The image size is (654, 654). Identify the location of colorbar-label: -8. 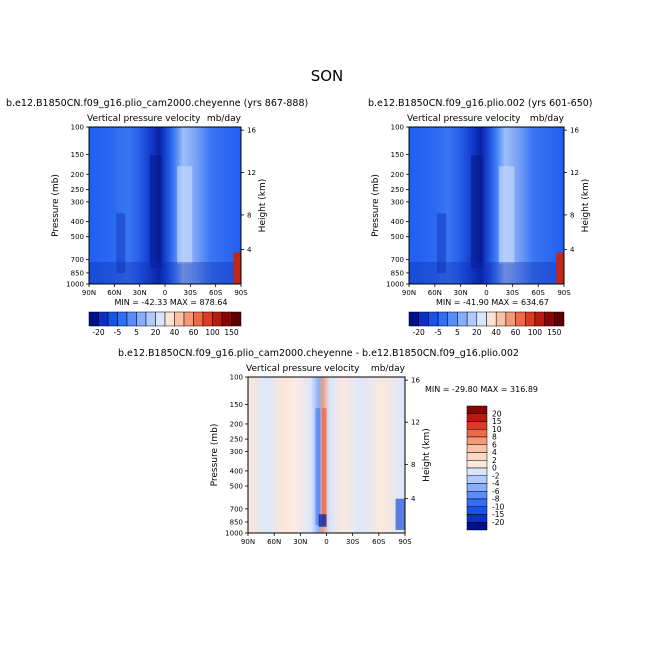
(496, 499).